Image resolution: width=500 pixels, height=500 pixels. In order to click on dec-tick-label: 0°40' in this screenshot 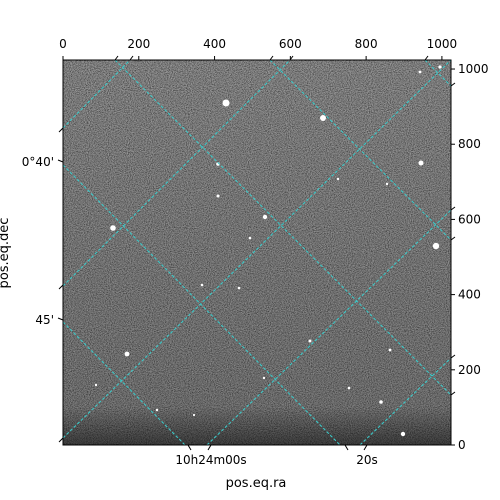, I will do `click(38, 162)`.